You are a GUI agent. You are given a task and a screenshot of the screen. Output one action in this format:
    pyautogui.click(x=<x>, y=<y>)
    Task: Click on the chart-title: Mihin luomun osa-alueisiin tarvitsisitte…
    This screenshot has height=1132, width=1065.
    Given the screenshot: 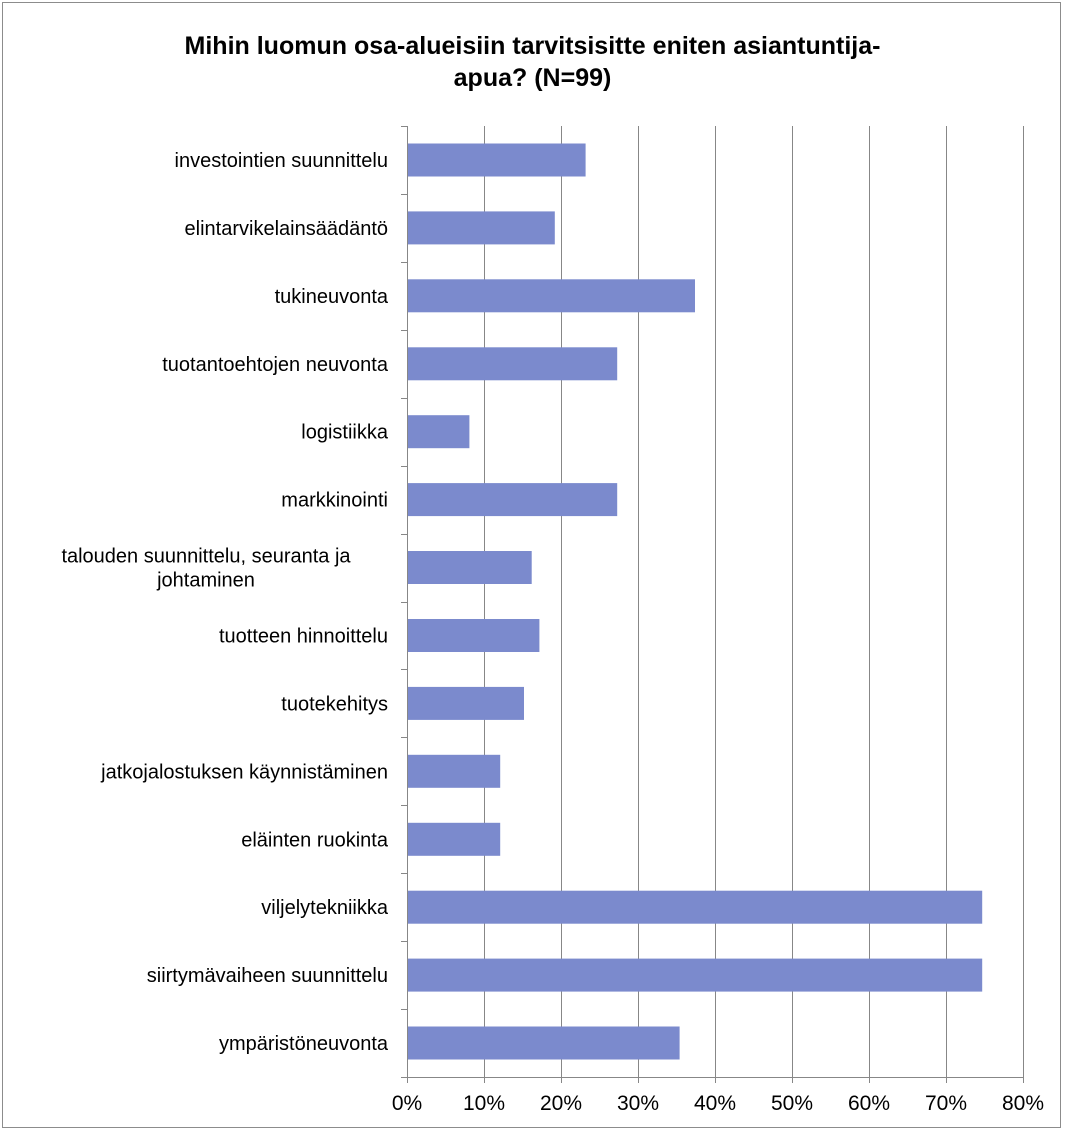 What is the action you would take?
    pyautogui.click(x=532, y=62)
    